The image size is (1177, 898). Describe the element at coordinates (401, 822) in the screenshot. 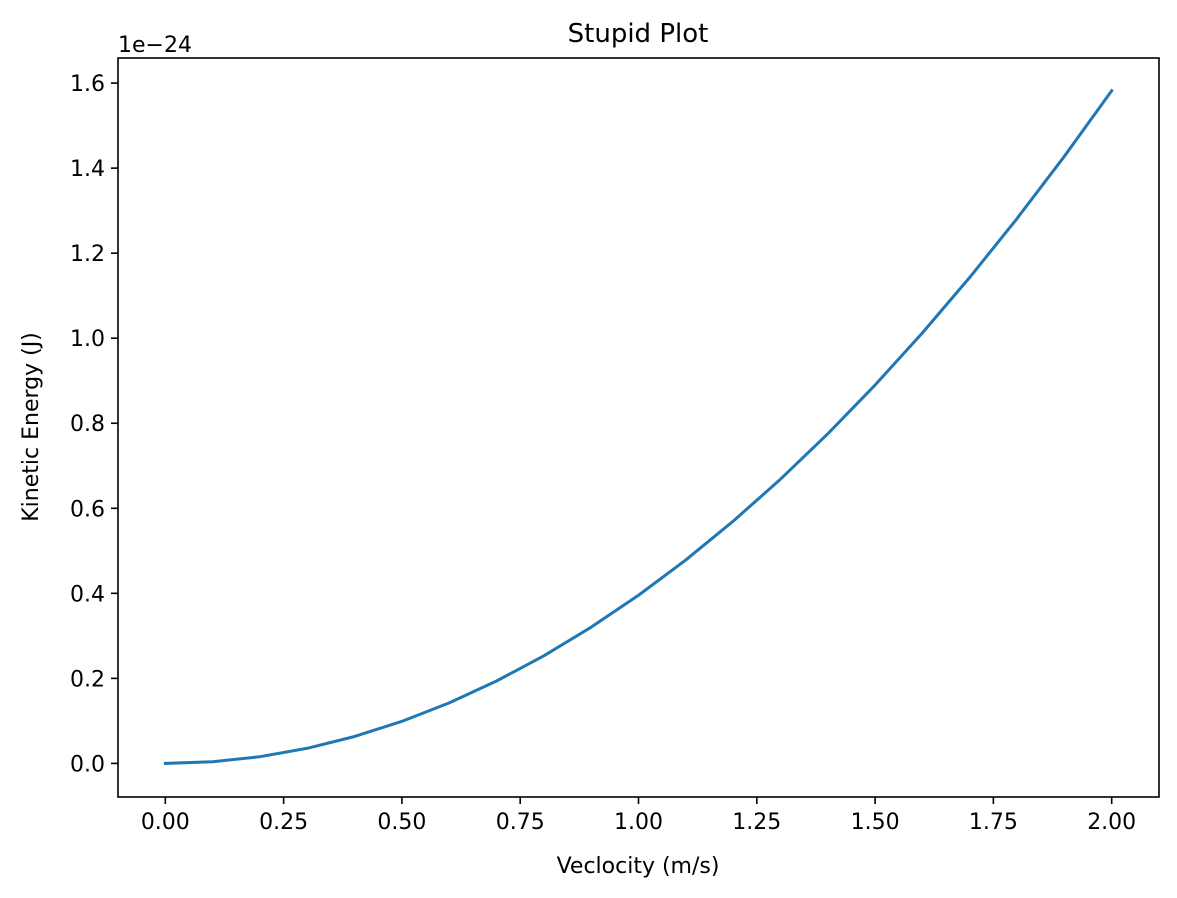

I see `x-tick-label: 0.50` at that location.